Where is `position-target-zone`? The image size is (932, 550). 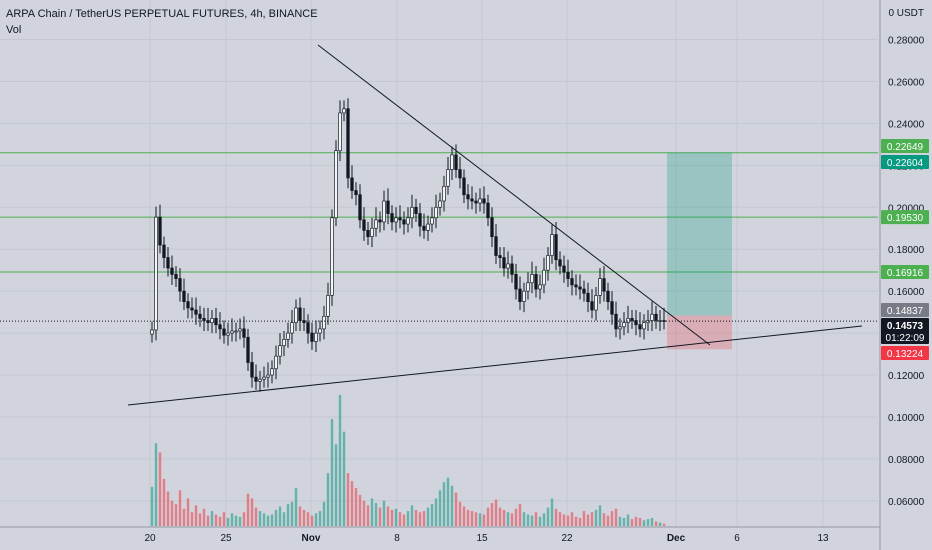
position-target-zone is located at coordinates (699, 234).